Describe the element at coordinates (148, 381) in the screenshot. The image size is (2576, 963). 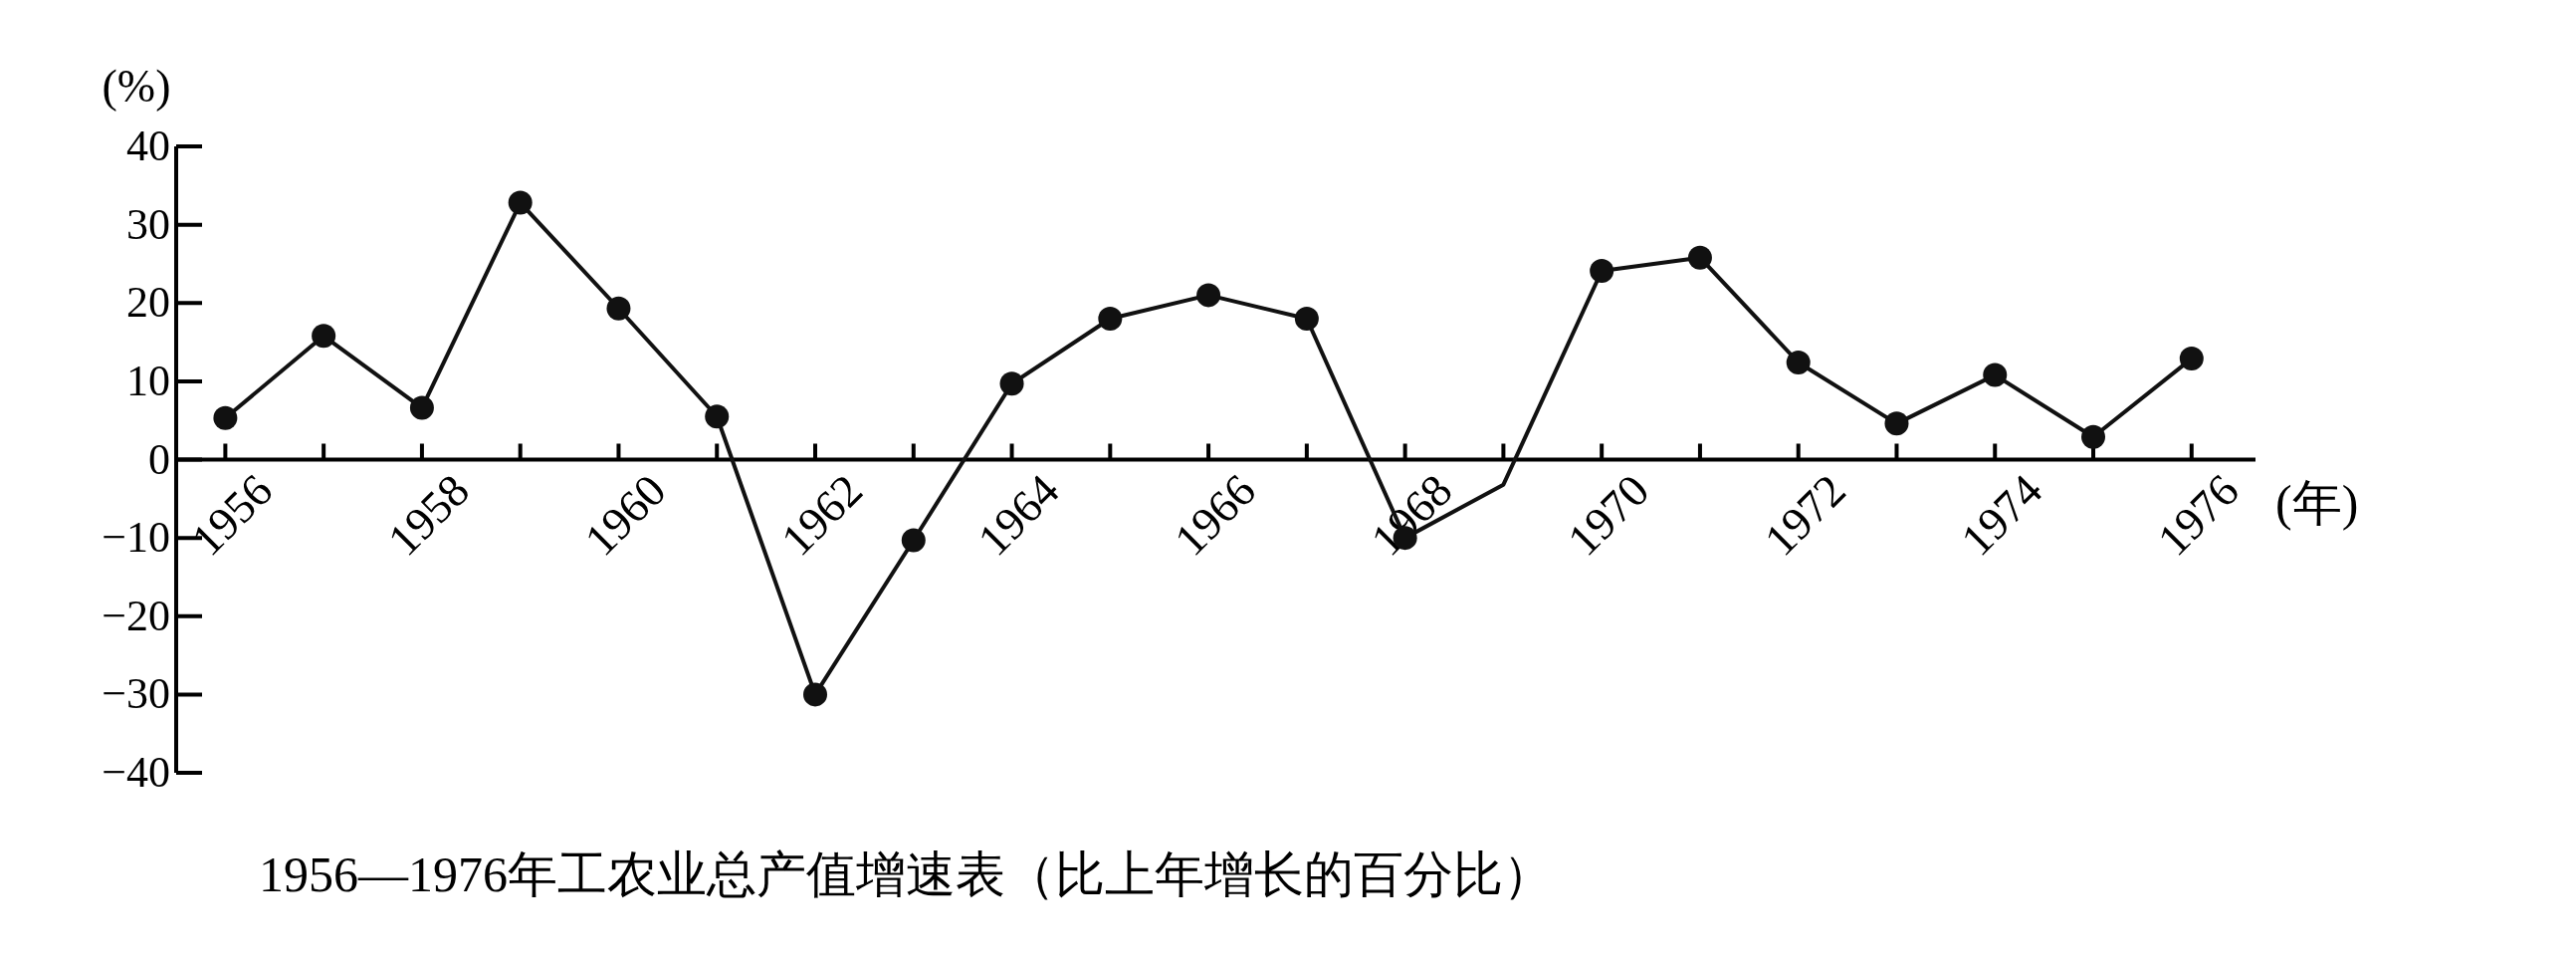
I see `y-tick-label: 10` at that location.